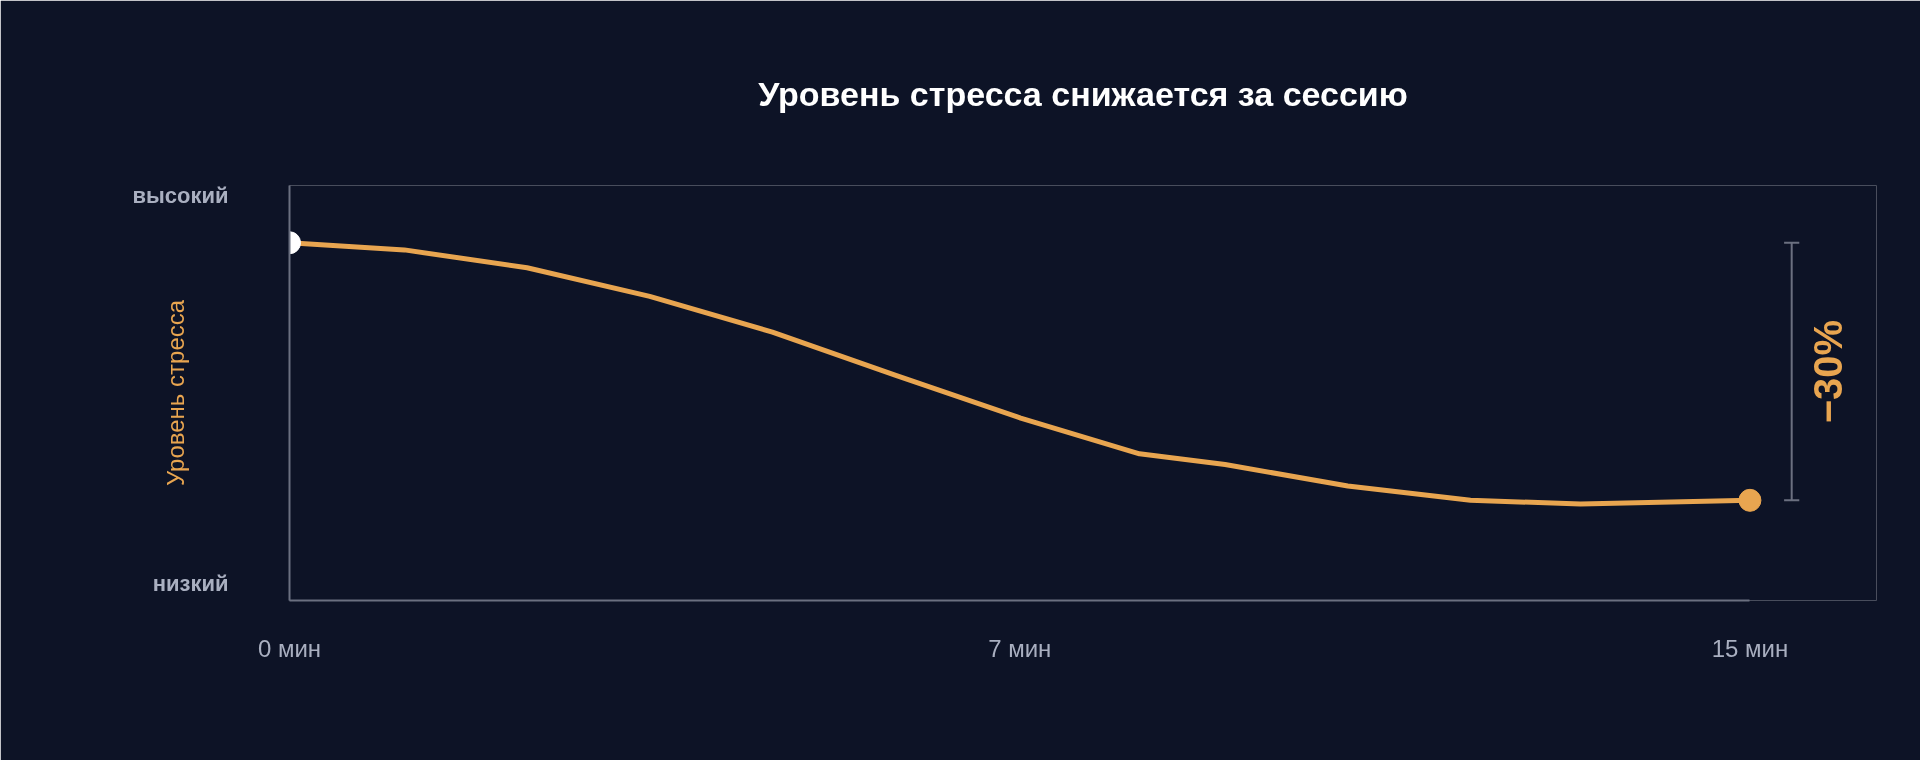 Image resolution: width=1920 pixels, height=760 pixels. What do you see at coordinates (1750, 648) in the screenshot?
I see `x-tick-label: 15 мин` at bounding box center [1750, 648].